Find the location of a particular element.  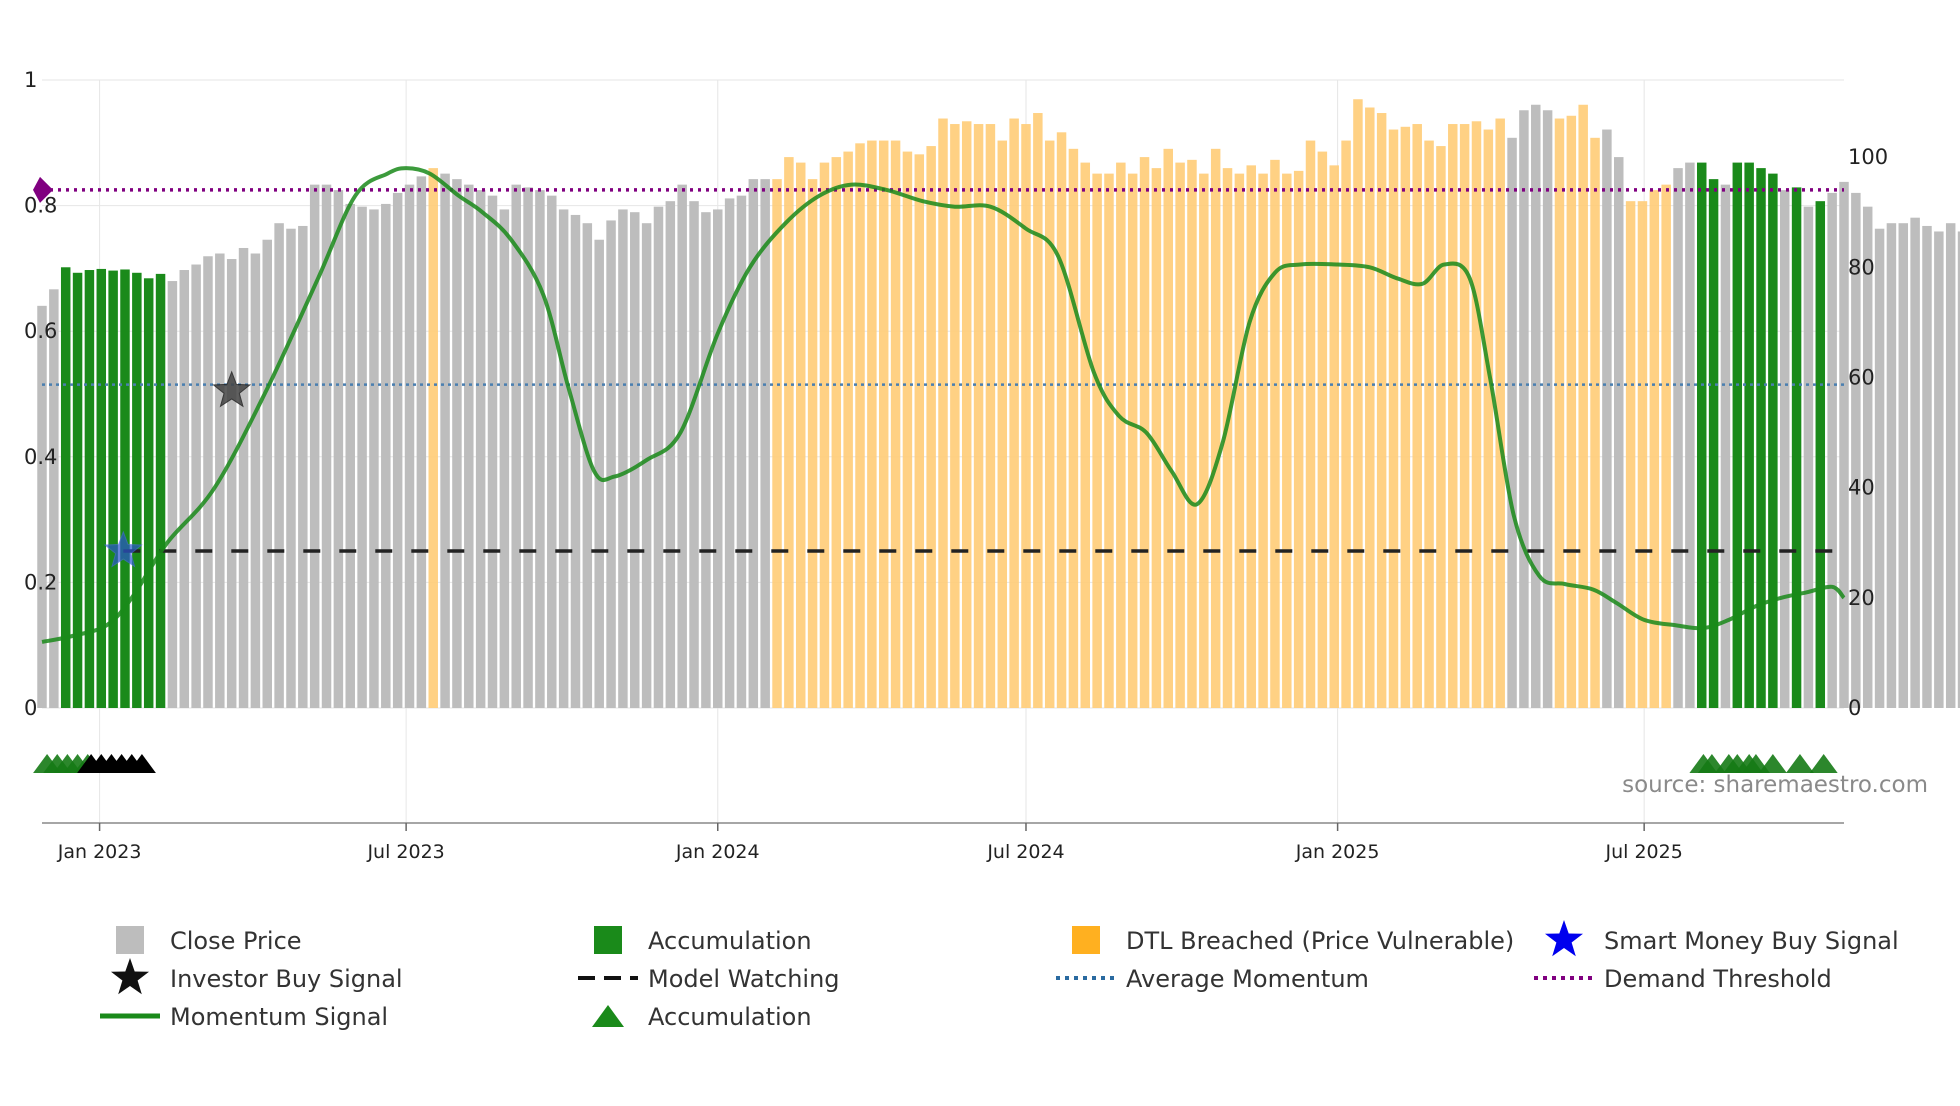

legend-label: Investor Buy Signal is located at coordinates (286, 979).